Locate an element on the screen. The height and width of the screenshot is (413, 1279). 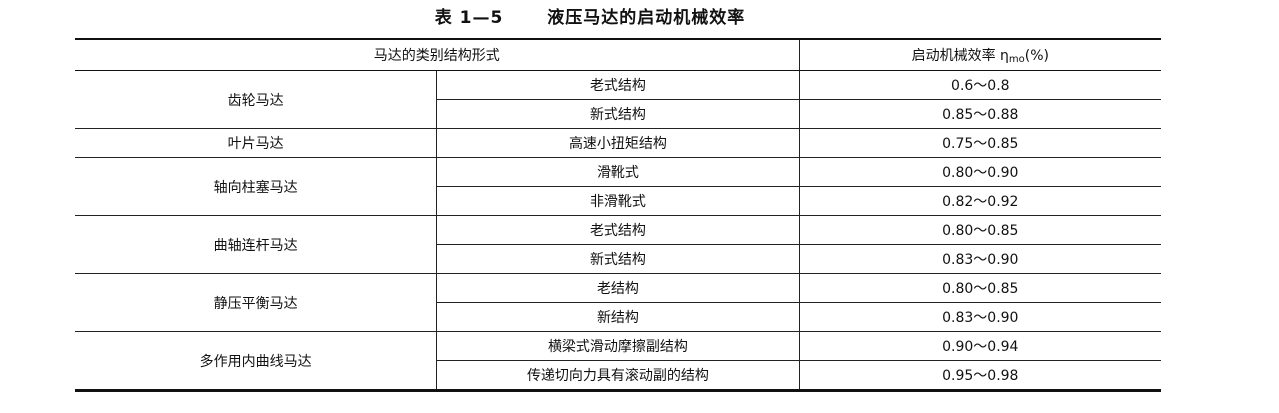
motor-type-cell: 曲轴连杆马达 is located at coordinates (256, 244).